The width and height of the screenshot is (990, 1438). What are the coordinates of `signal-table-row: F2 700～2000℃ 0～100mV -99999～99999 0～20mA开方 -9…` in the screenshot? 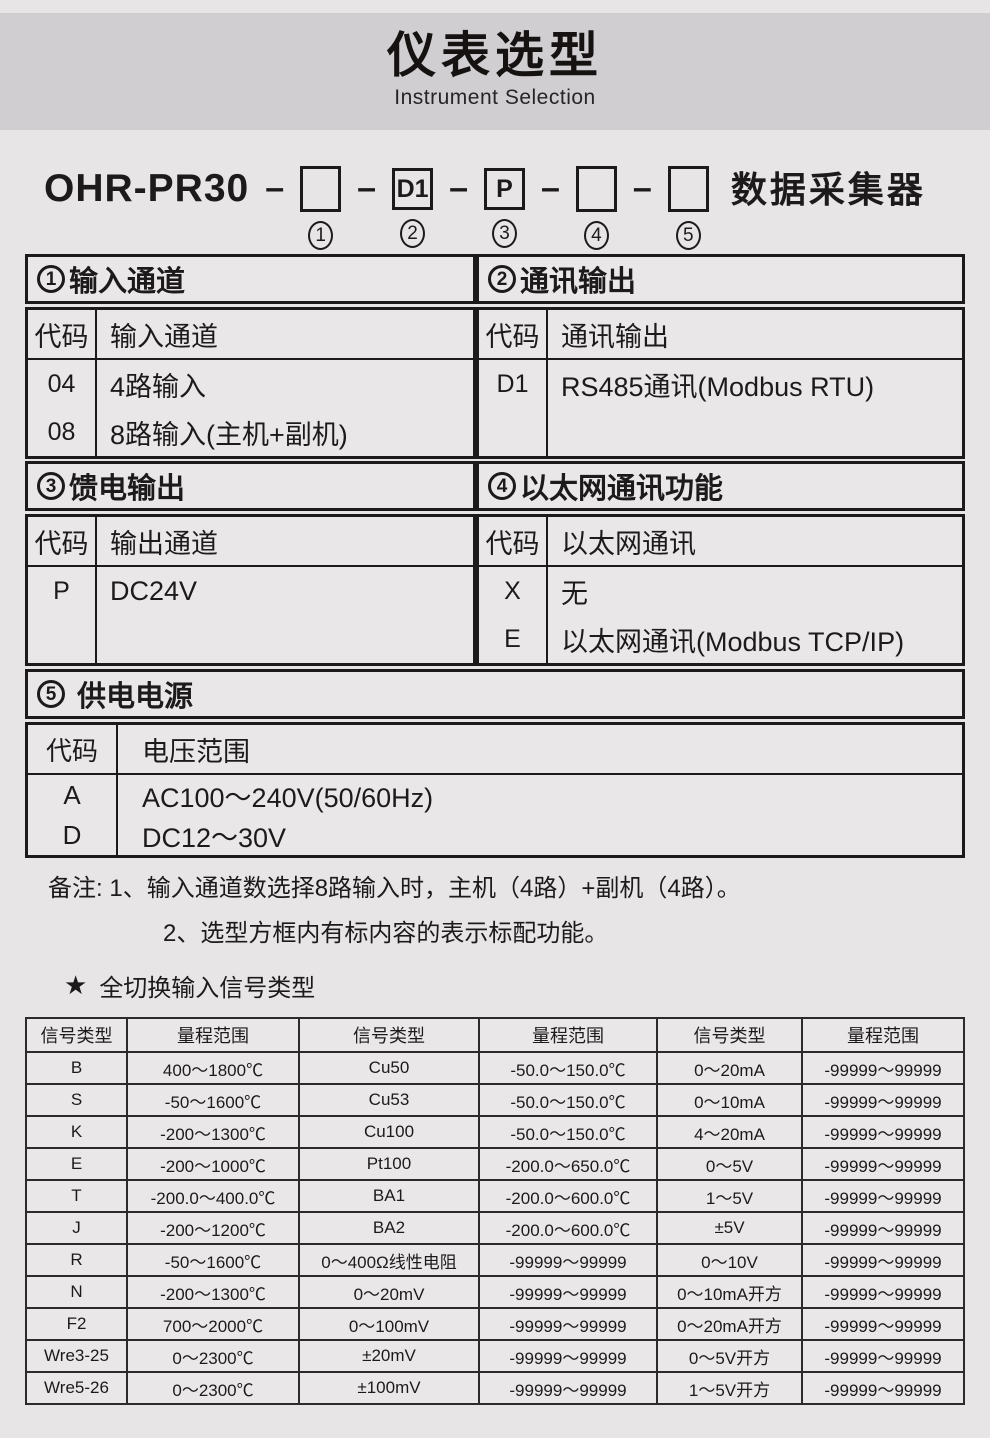 It's located at (495, 1323).